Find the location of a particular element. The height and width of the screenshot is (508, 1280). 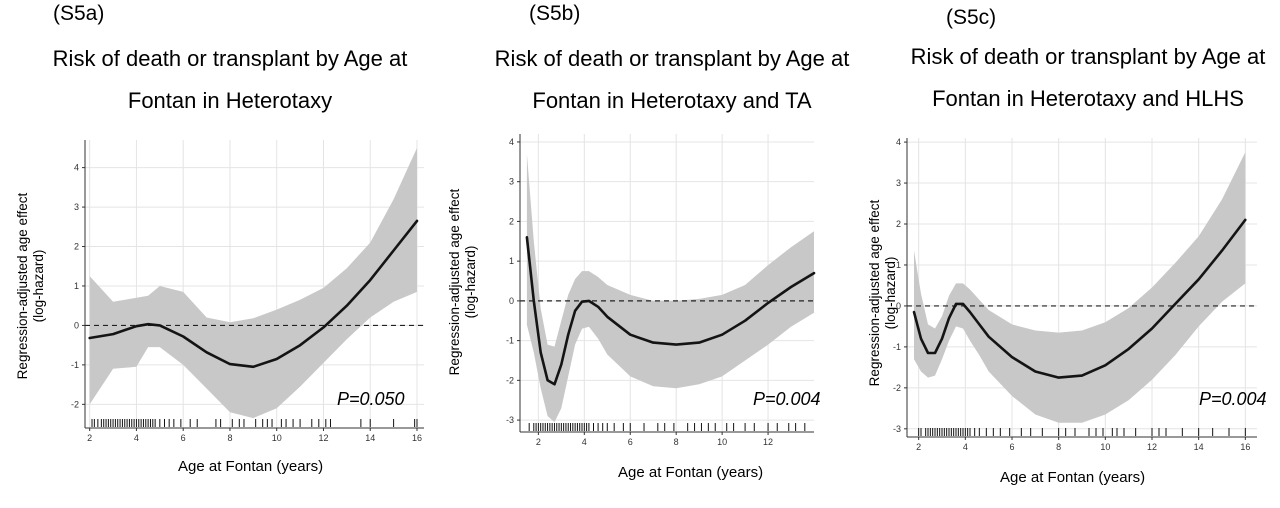

p-value: P=0.050 is located at coordinates (371, 399).